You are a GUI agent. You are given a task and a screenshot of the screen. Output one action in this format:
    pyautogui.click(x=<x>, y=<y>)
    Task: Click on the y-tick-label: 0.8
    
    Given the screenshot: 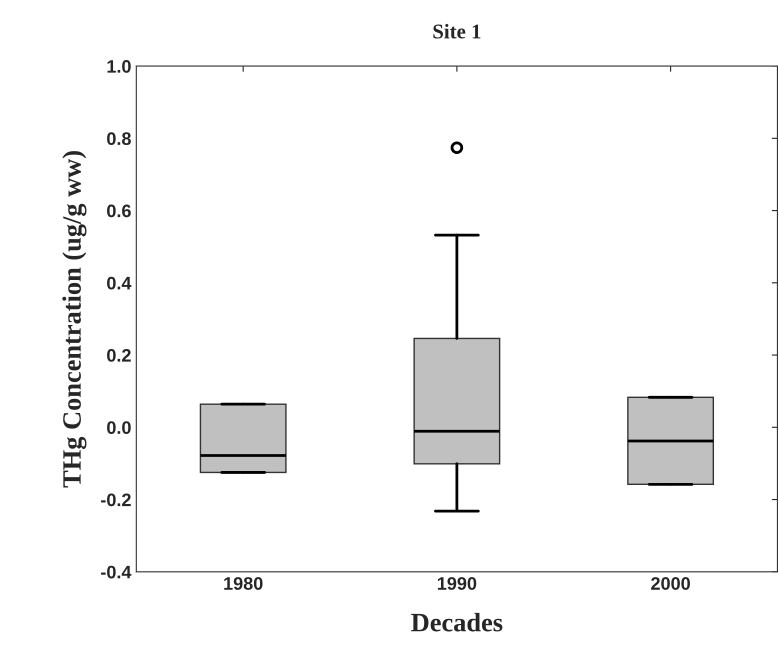 What is the action you would take?
    pyautogui.click(x=119, y=139)
    